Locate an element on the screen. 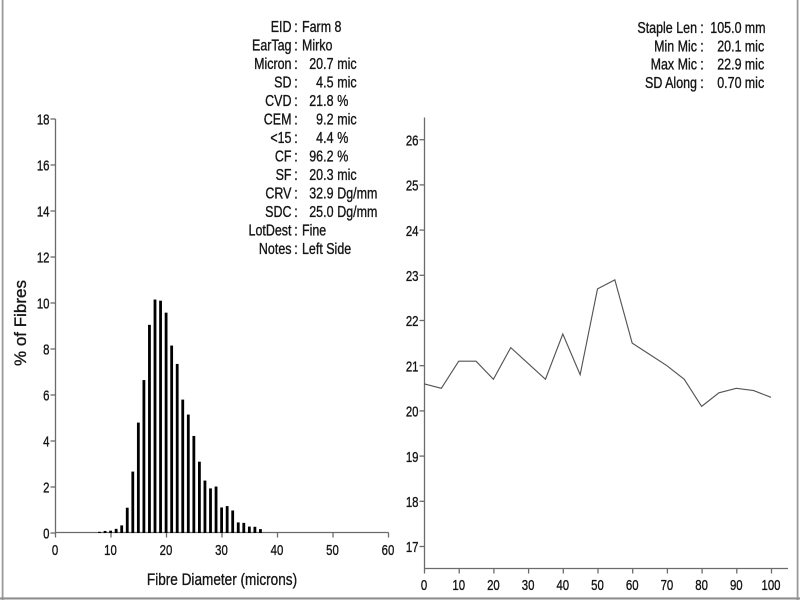 This screenshot has width=800, height=600. svg-text: <15 is located at coordinates (280, 139).